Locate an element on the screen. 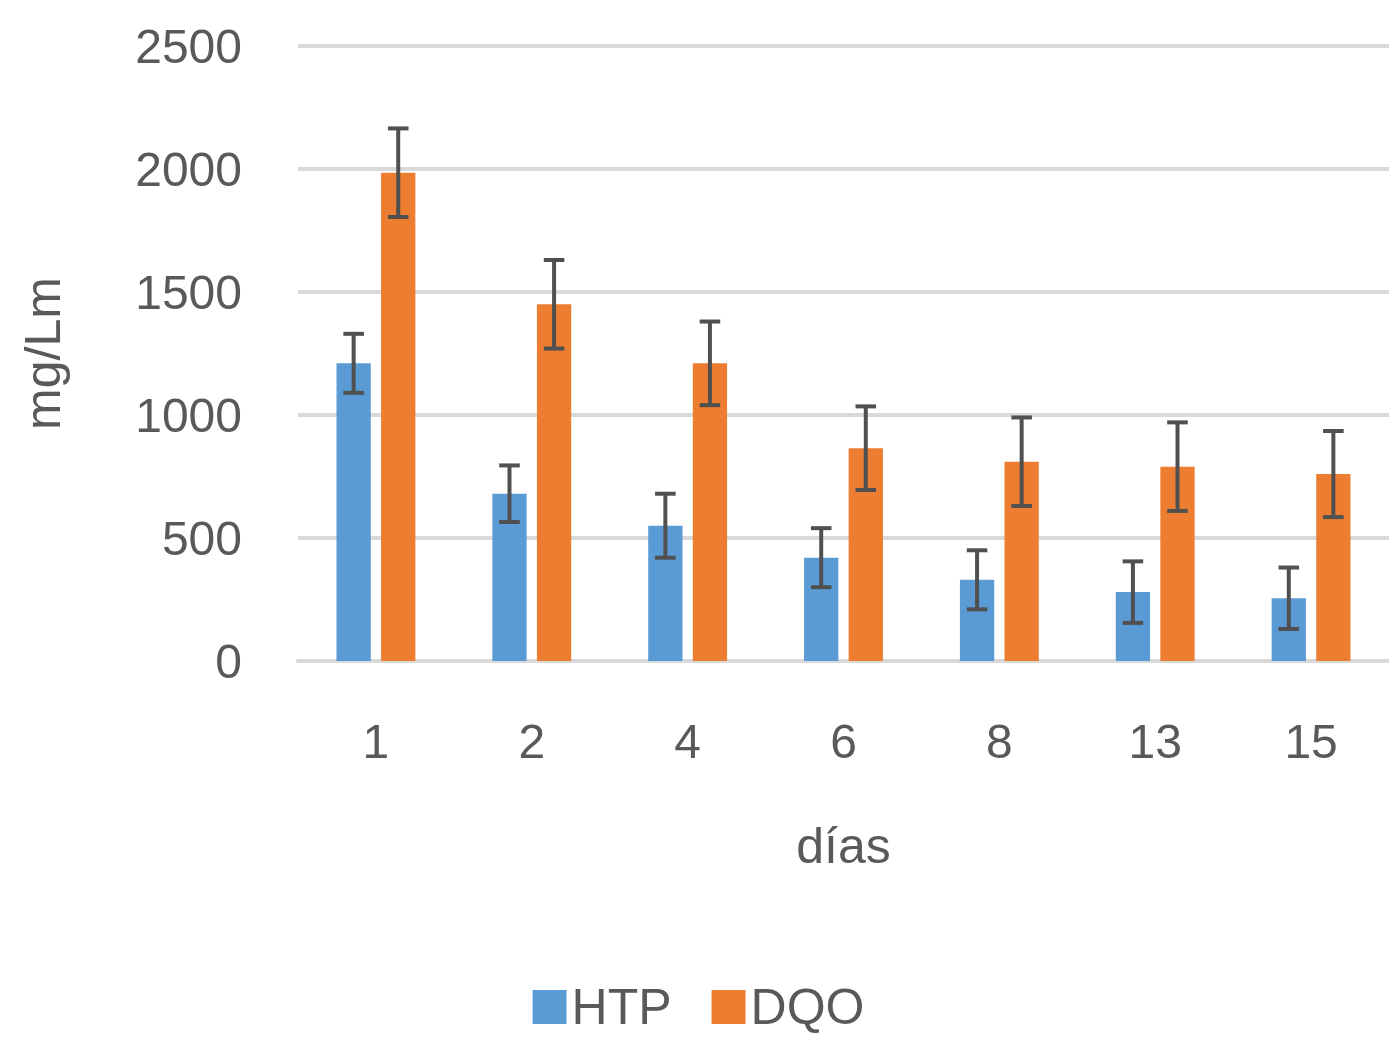 The width and height of the screenshot is (1397, 1045). y-tick-label: 1000 is located at coordinates (188, 415).